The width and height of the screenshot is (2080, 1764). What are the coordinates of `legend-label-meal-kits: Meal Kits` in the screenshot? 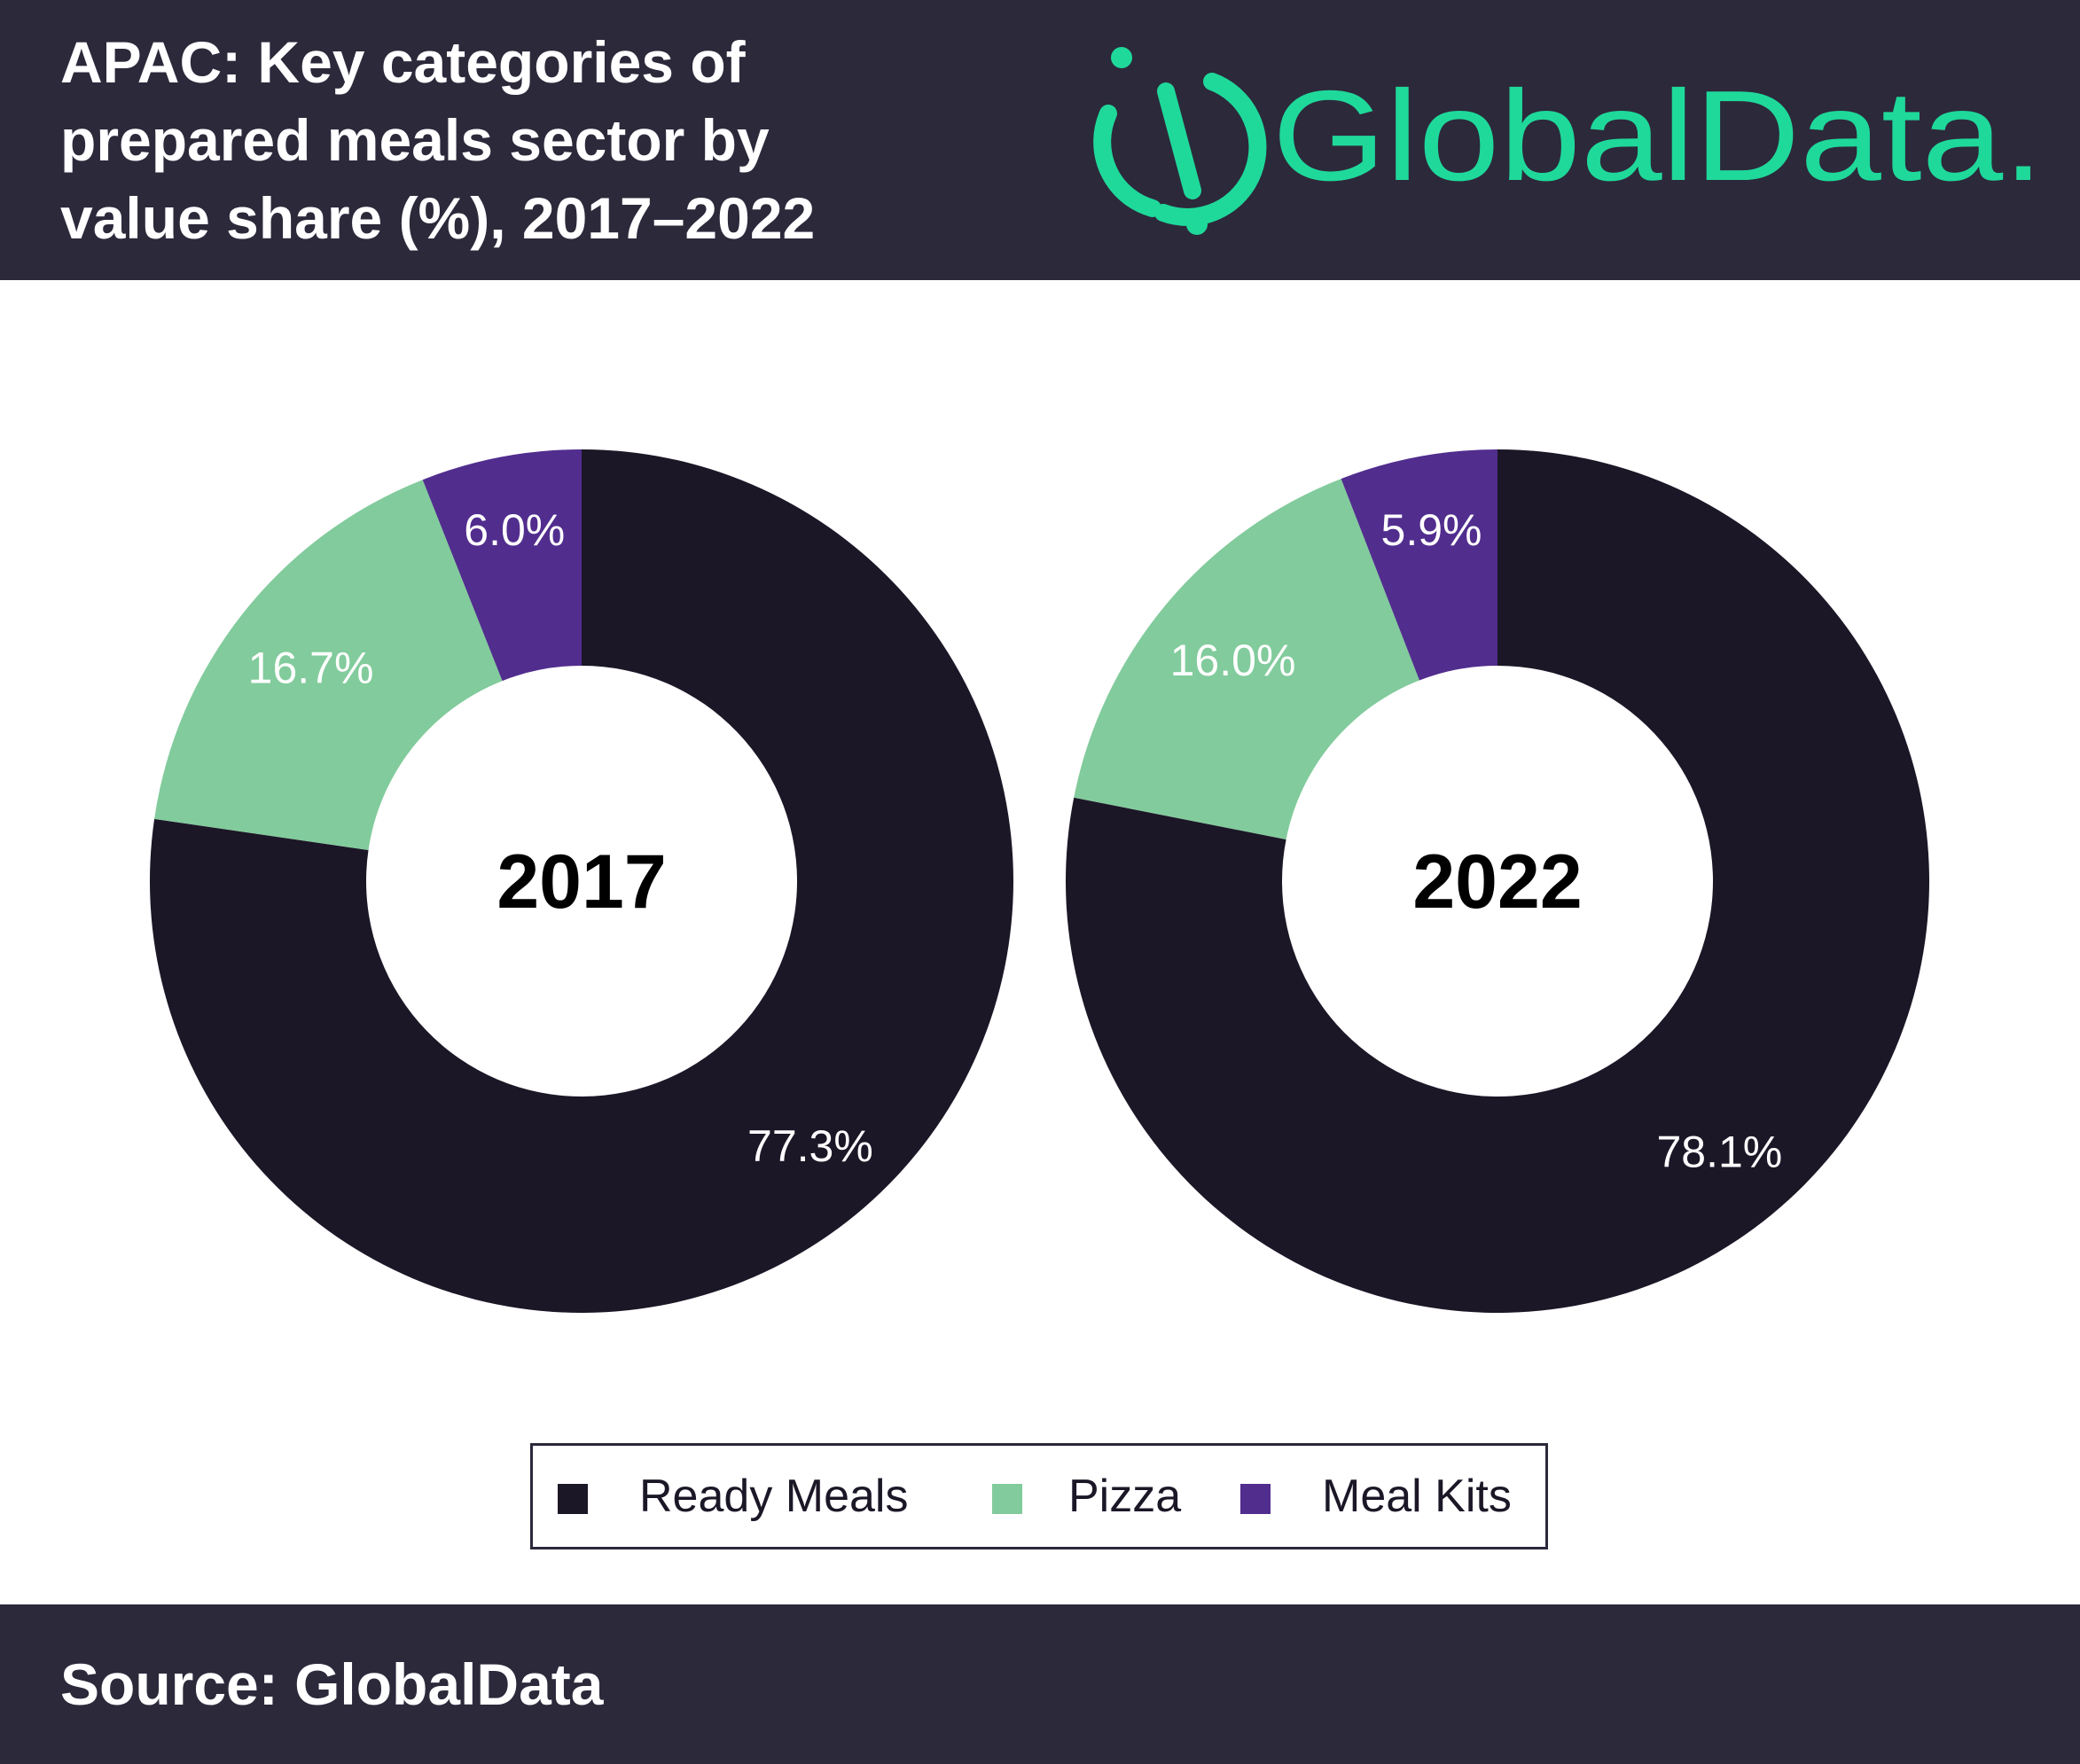 It's located at (1417, 1496).